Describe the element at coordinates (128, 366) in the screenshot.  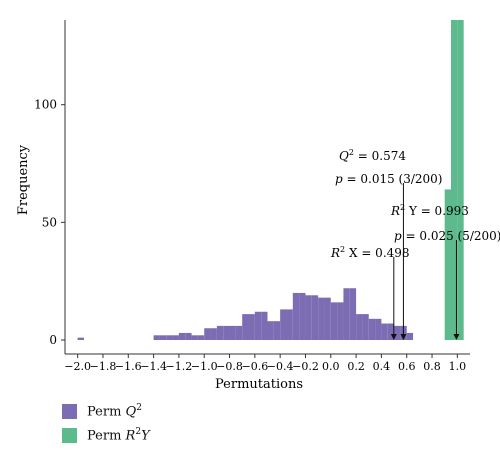
I see `x-tick-label: −1.6` at that location.